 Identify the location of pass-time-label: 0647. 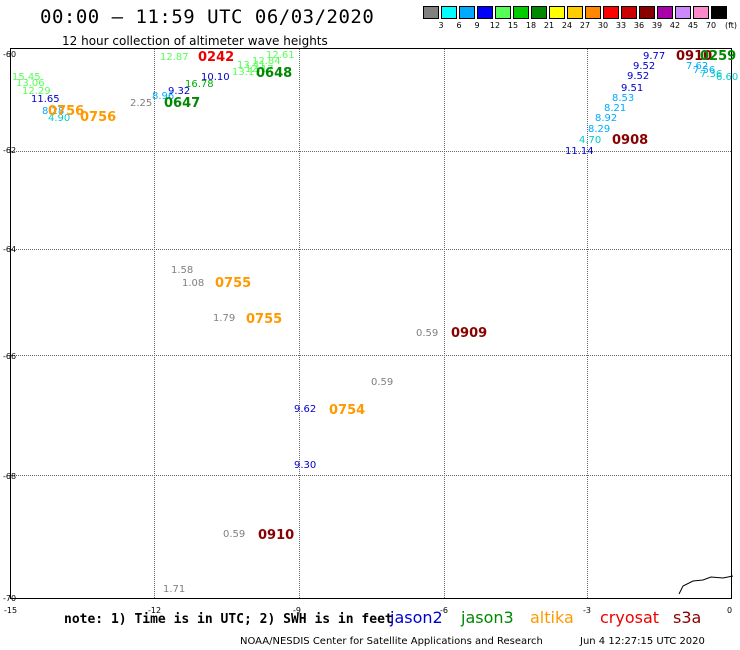
(182, 103).